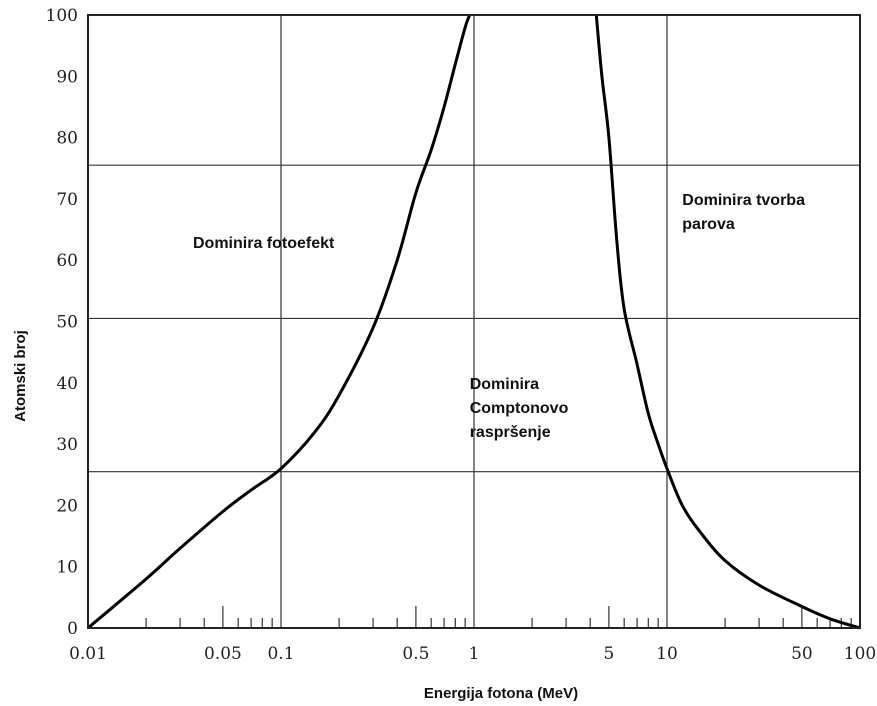 The height and width of the screenshot is (706, 877). Describe the element at coordinates (67, 200) in the screenshot. I see `y-tick-label: 70` at that location.